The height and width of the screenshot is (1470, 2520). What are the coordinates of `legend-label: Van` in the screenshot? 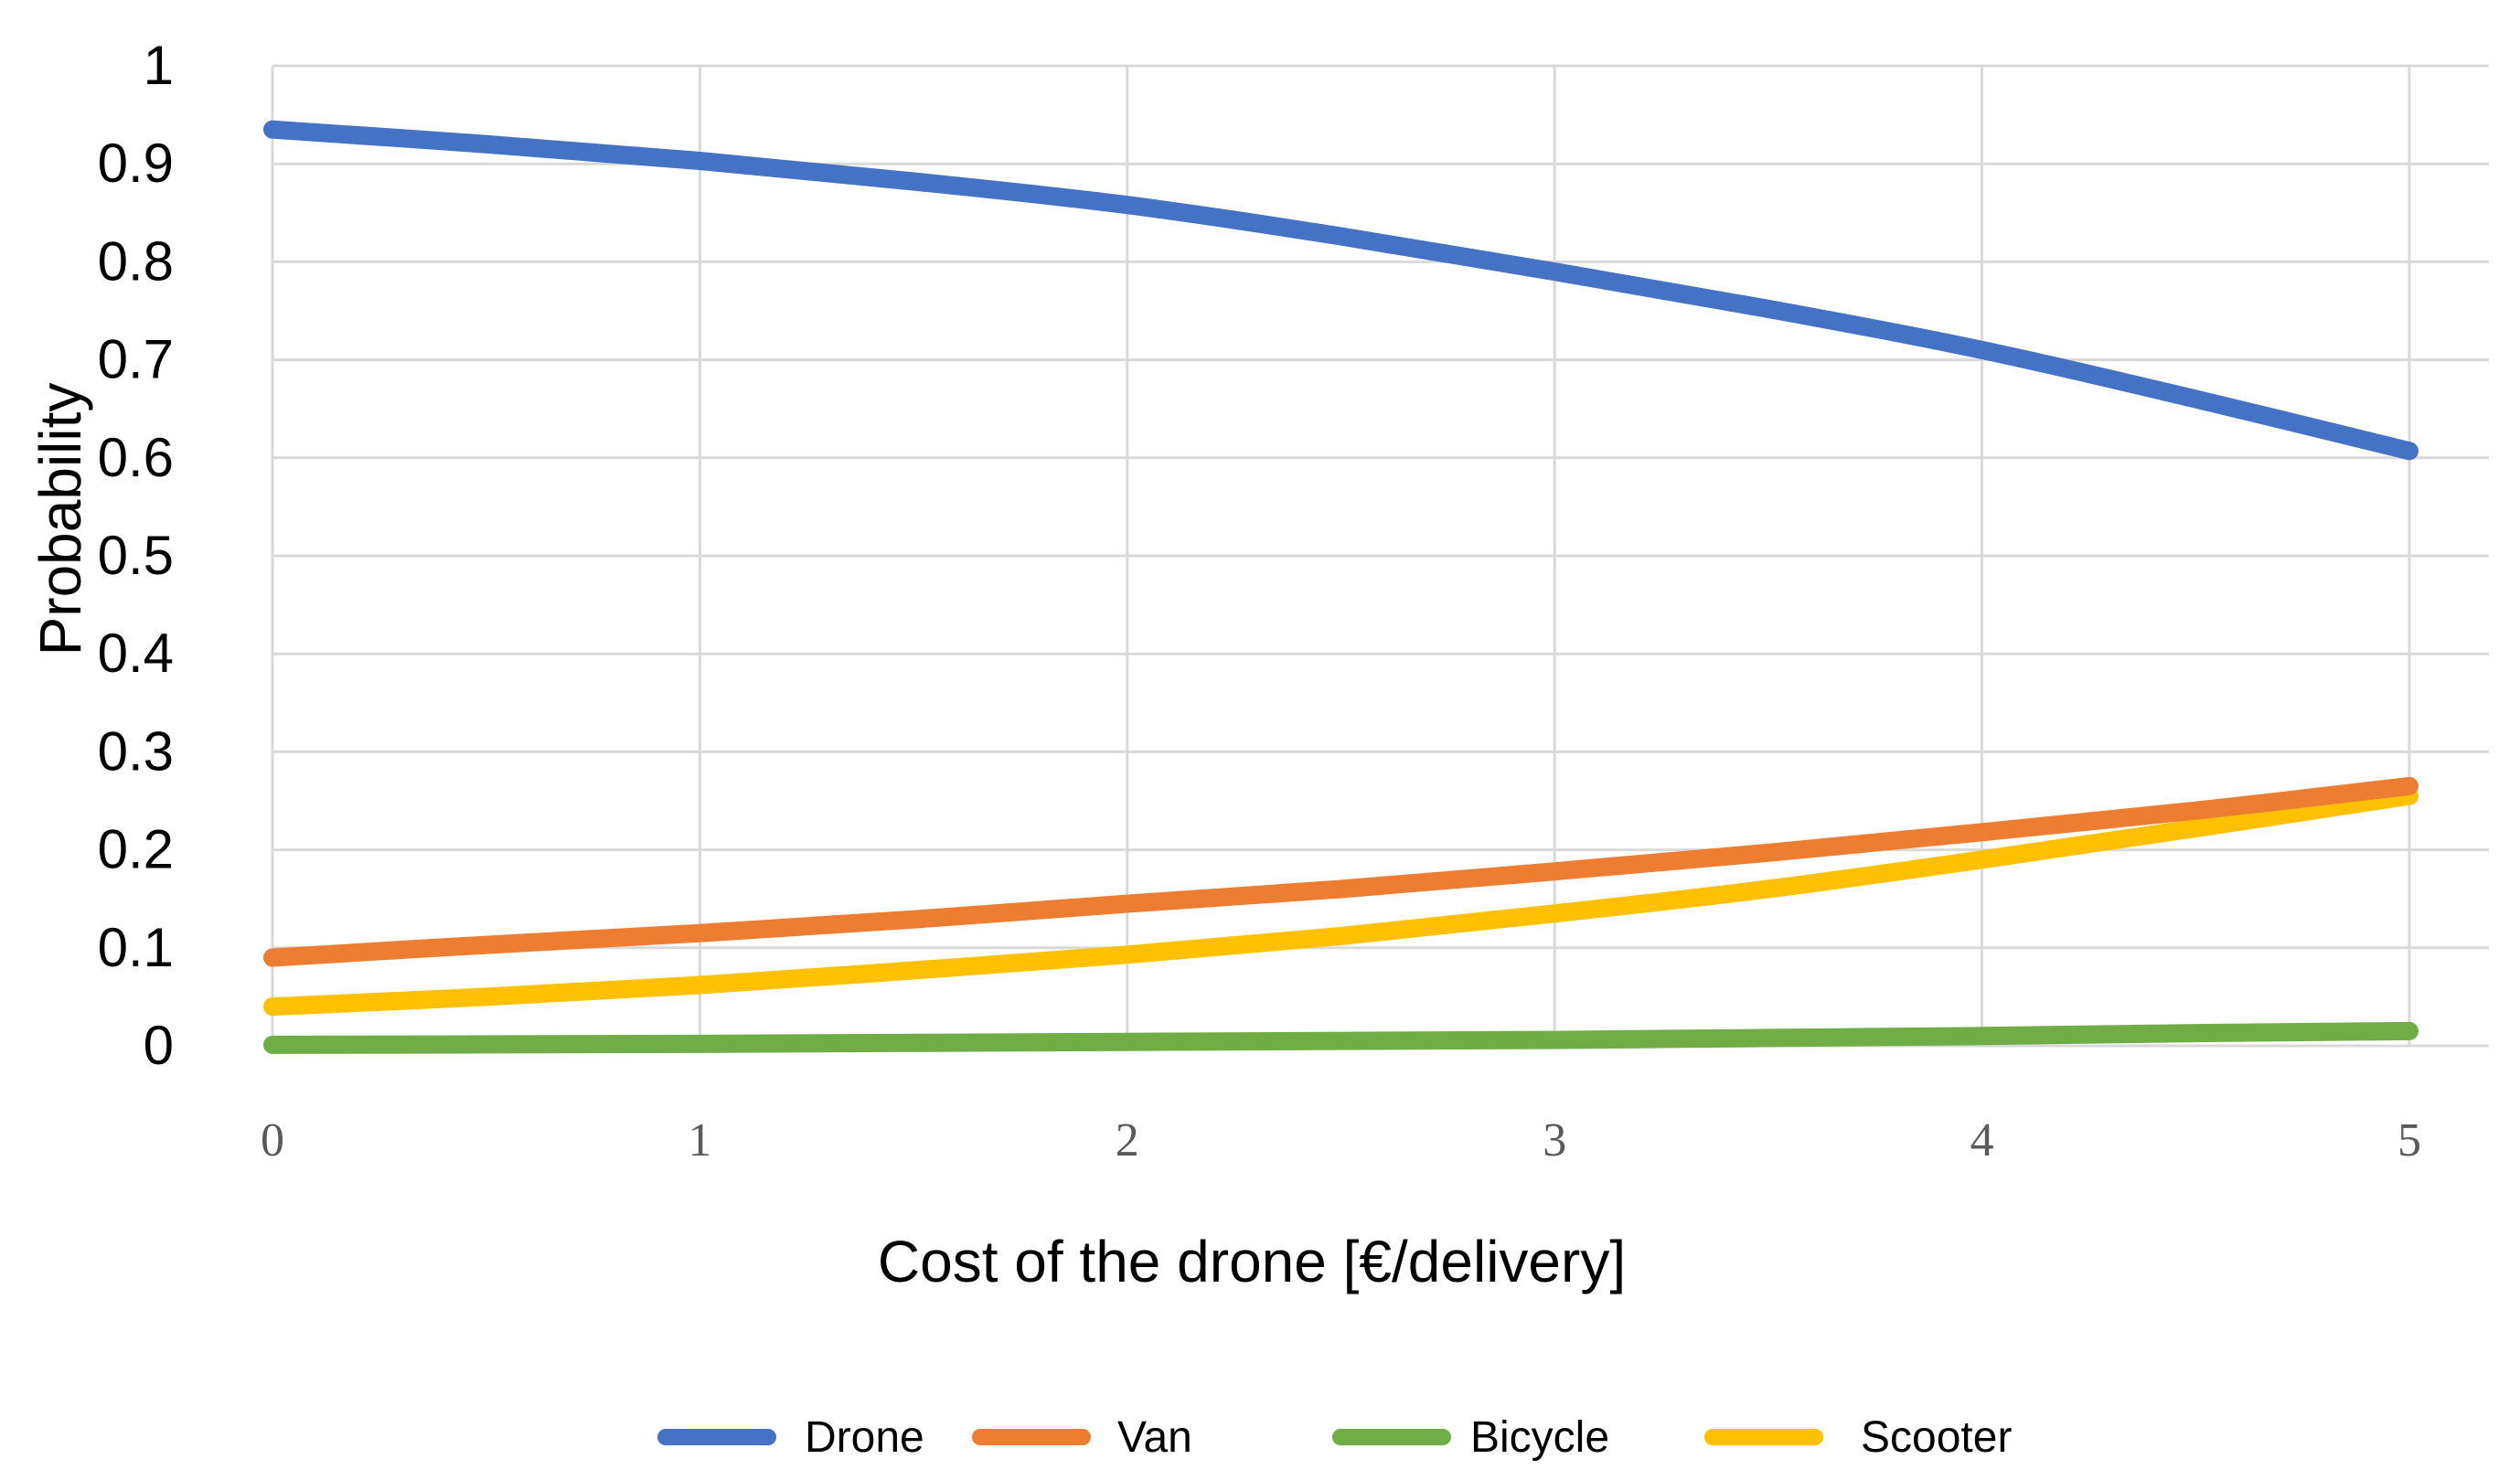 It's located at (1154, 1438).